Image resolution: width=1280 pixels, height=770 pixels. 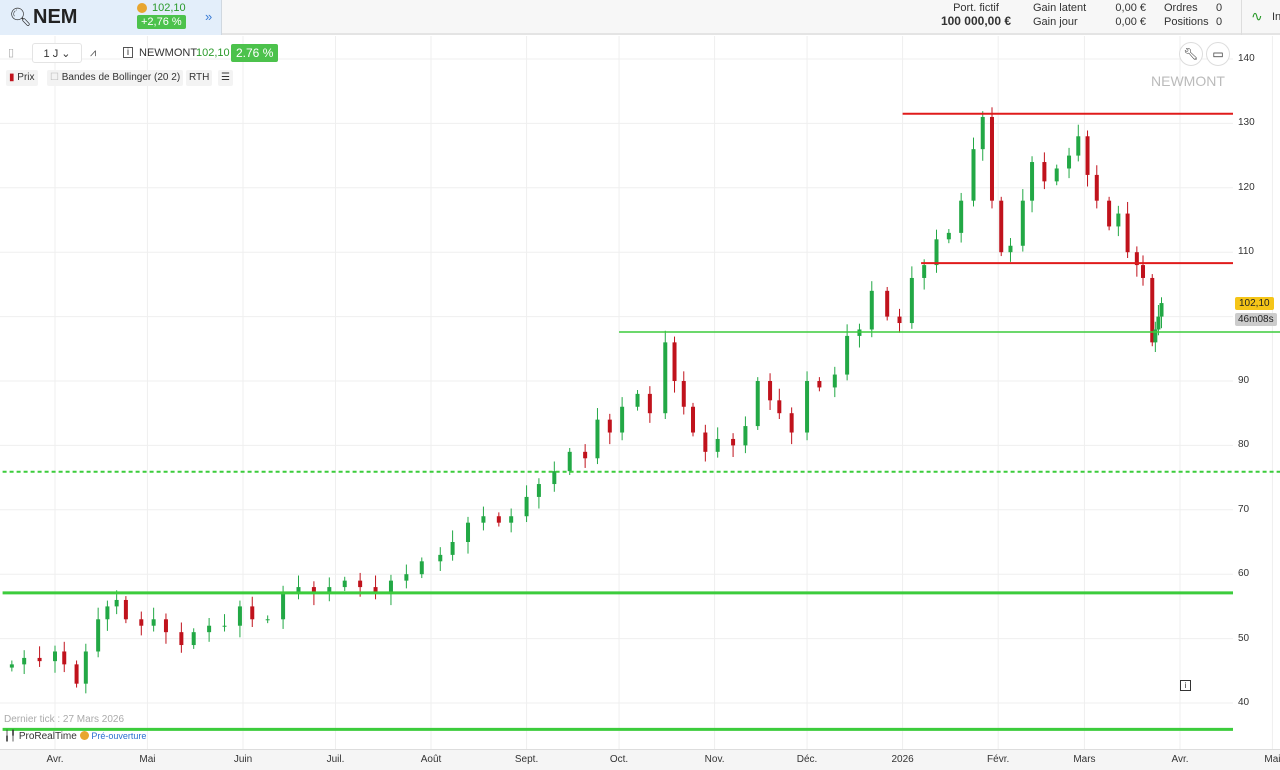 I want to click on window-icon: ▭, so click(x=1218, y=54).